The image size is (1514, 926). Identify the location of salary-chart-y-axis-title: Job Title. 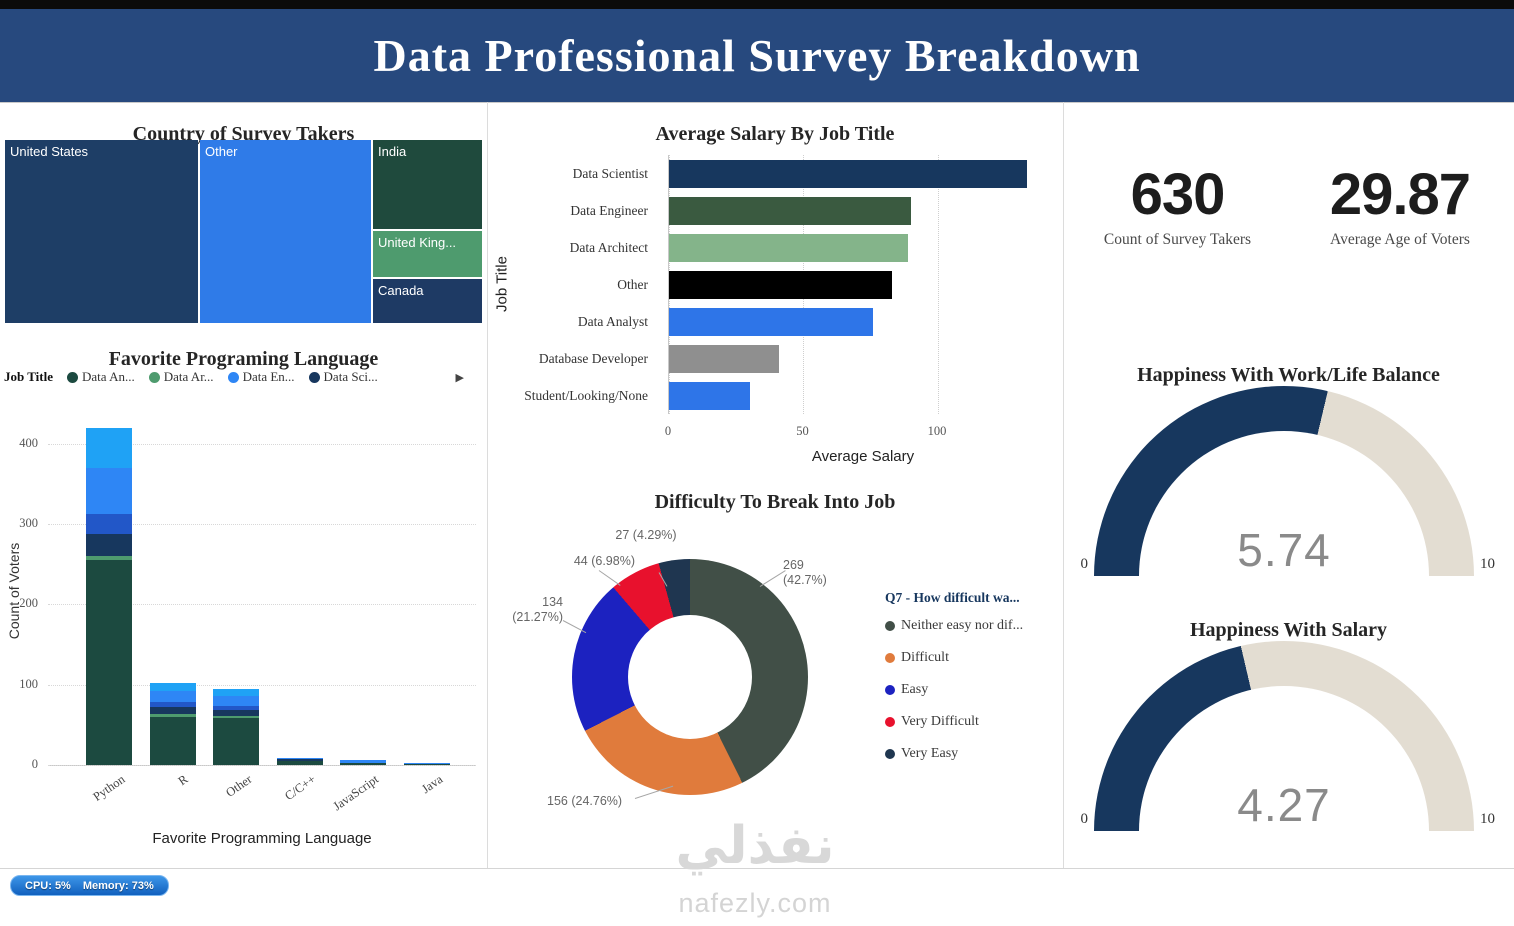
(502, 284).